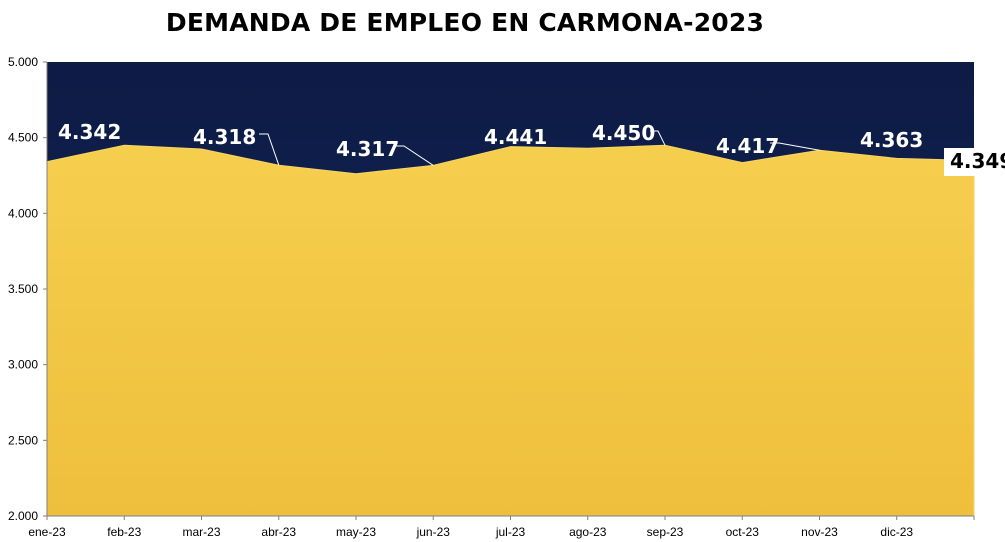  I want to click on y-tick-label: 5.000, so click(23, 62).